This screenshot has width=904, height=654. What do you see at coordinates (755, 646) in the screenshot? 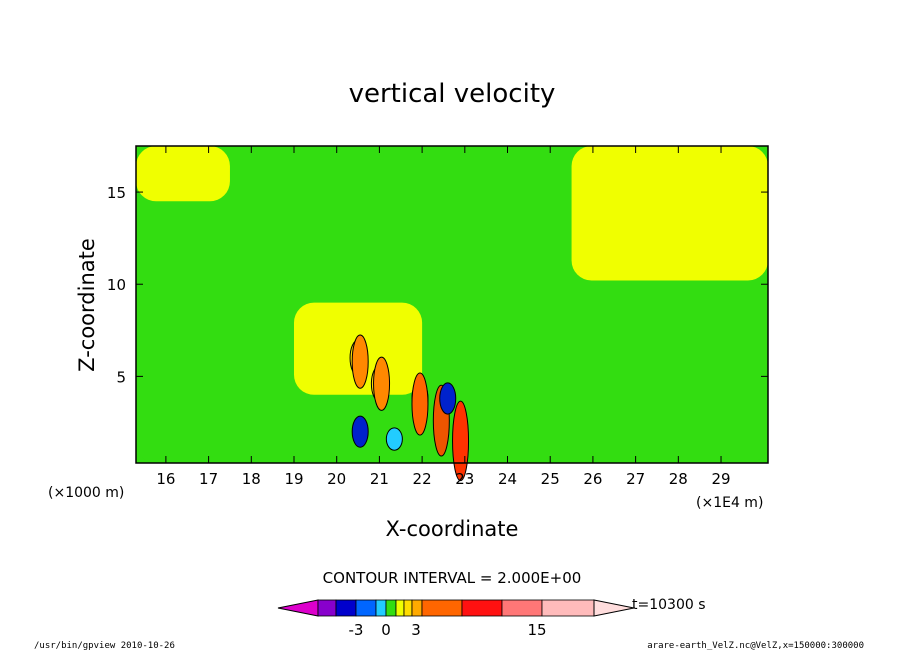
I see `footer-right: arare-earth_VelZ.nc@VelZ,x=150000:300000` at bounding box center [755, 646].